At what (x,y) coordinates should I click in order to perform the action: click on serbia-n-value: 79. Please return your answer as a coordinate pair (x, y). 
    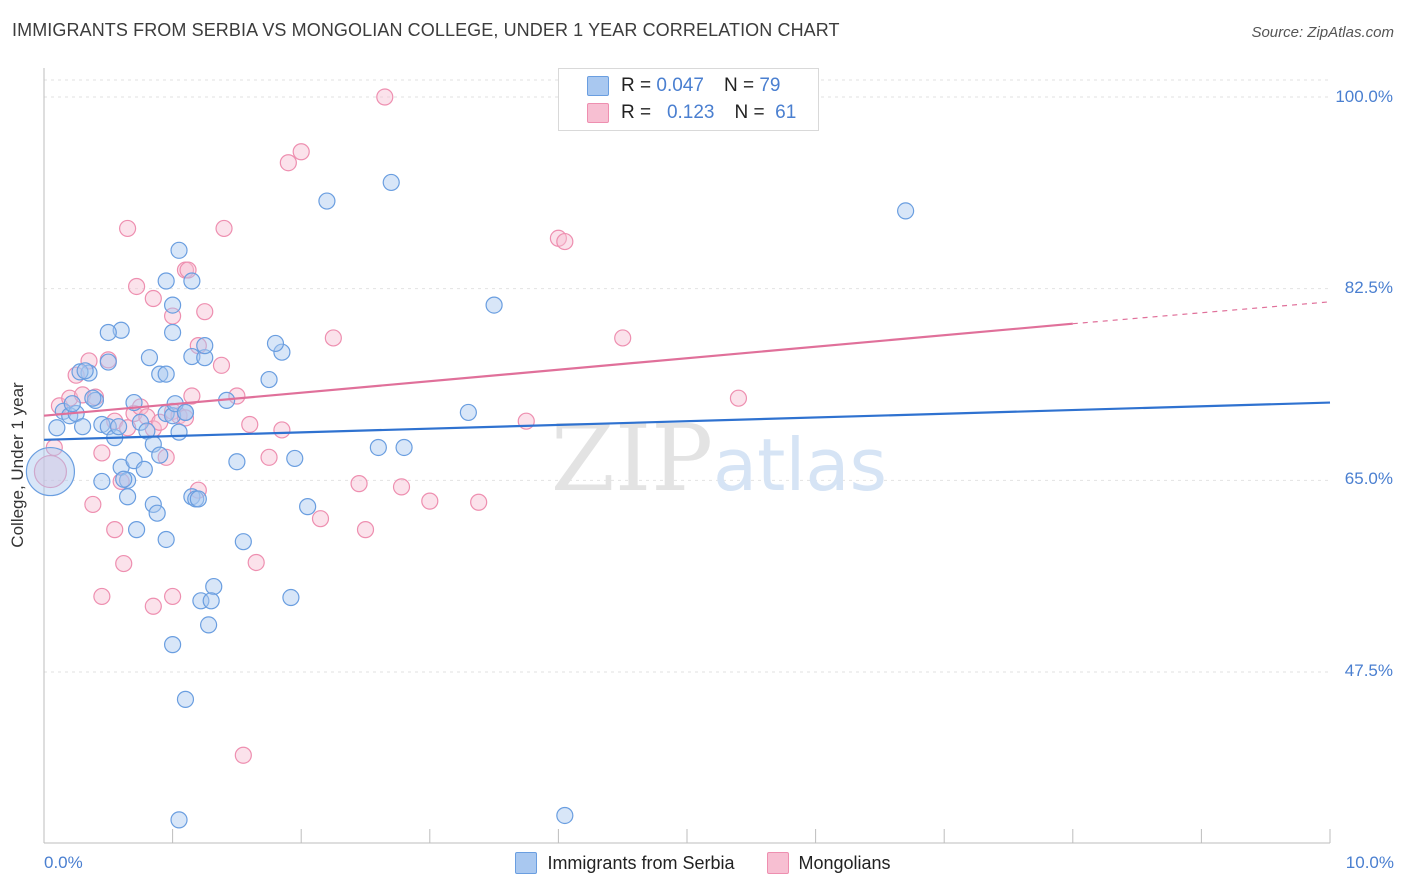
    Looking at the image, I should click on (770, 85).